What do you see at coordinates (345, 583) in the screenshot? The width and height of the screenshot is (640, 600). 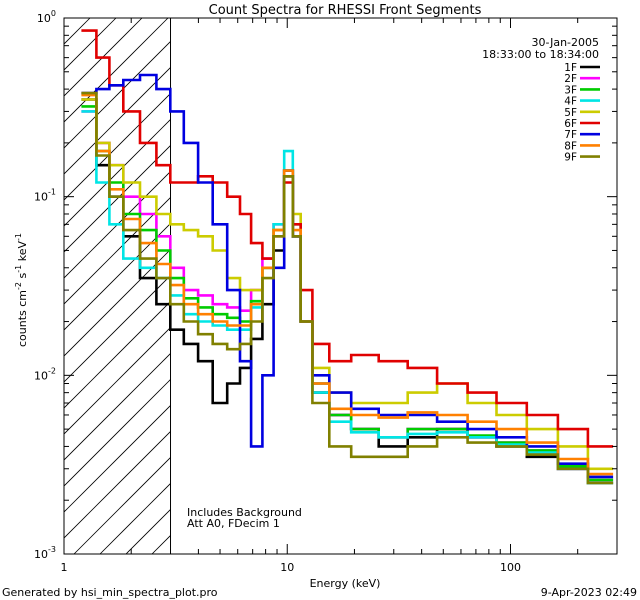 I see `x-axis-label: Energy (keV)` at bounding box center [345, 583].